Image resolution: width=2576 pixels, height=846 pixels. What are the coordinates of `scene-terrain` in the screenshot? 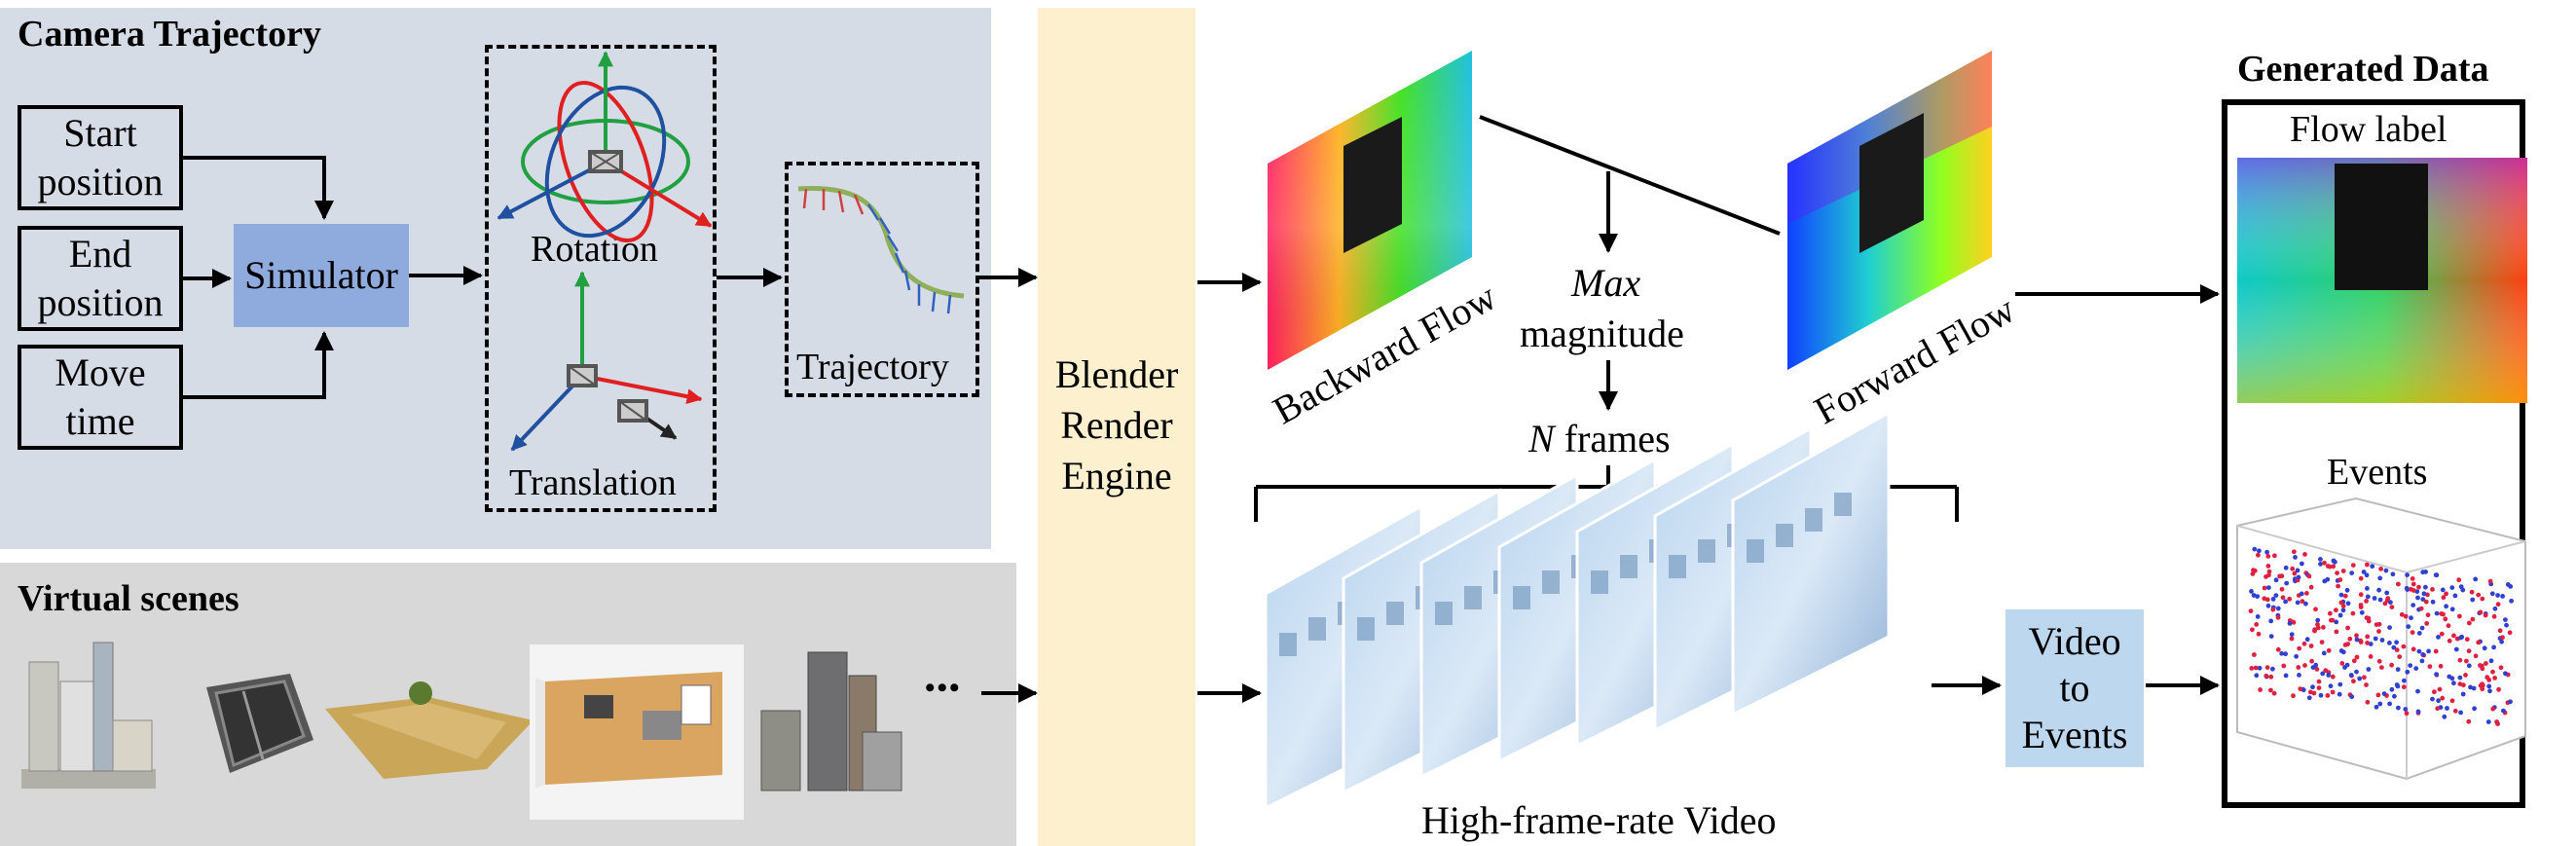 It's located at (429, 730).